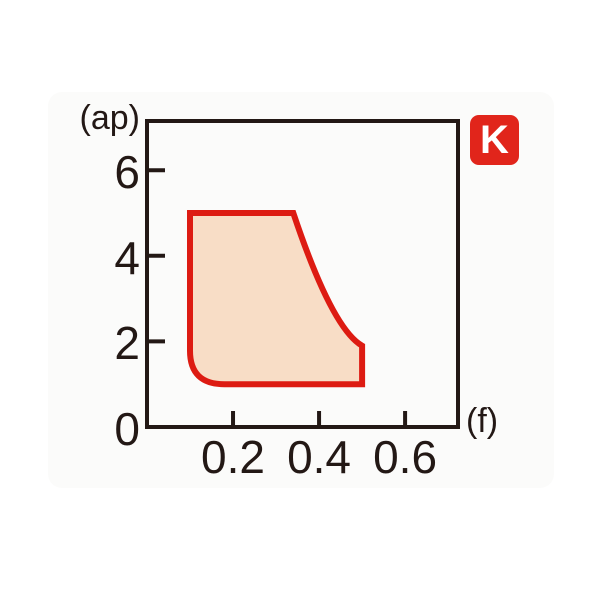  Describe the element at coordinates (109, 118) in the screenshot. I see `y-axis-label: (ap)` at that location.